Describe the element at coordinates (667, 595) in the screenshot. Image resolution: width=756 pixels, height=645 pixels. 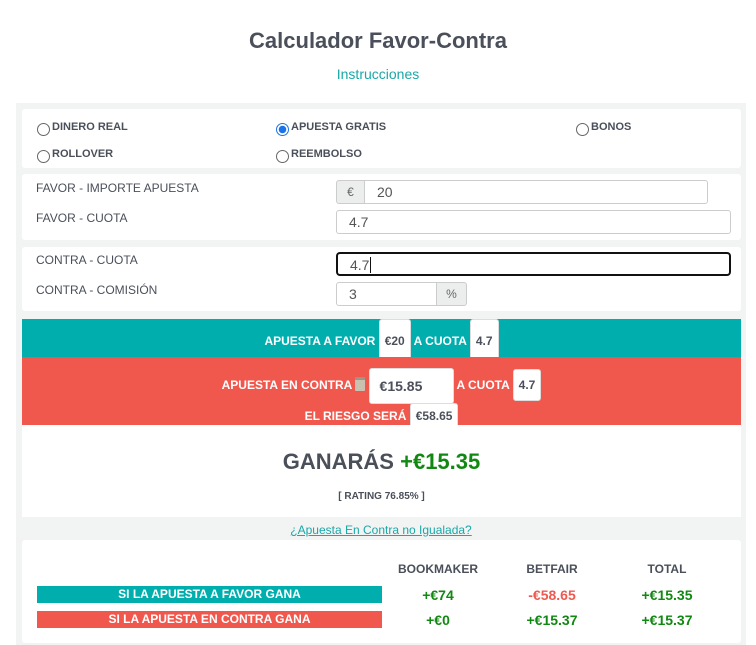
I see `cell-value: +€15.35` at that location.